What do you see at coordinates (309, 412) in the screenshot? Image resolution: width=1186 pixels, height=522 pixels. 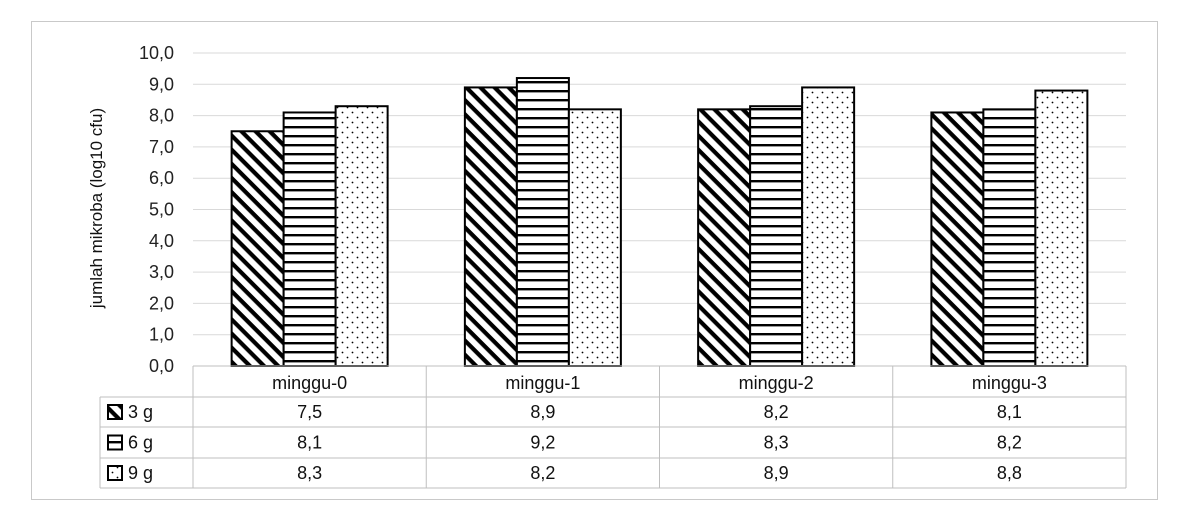 I see `data-label: 7,5` at bounding box center [309, 412].